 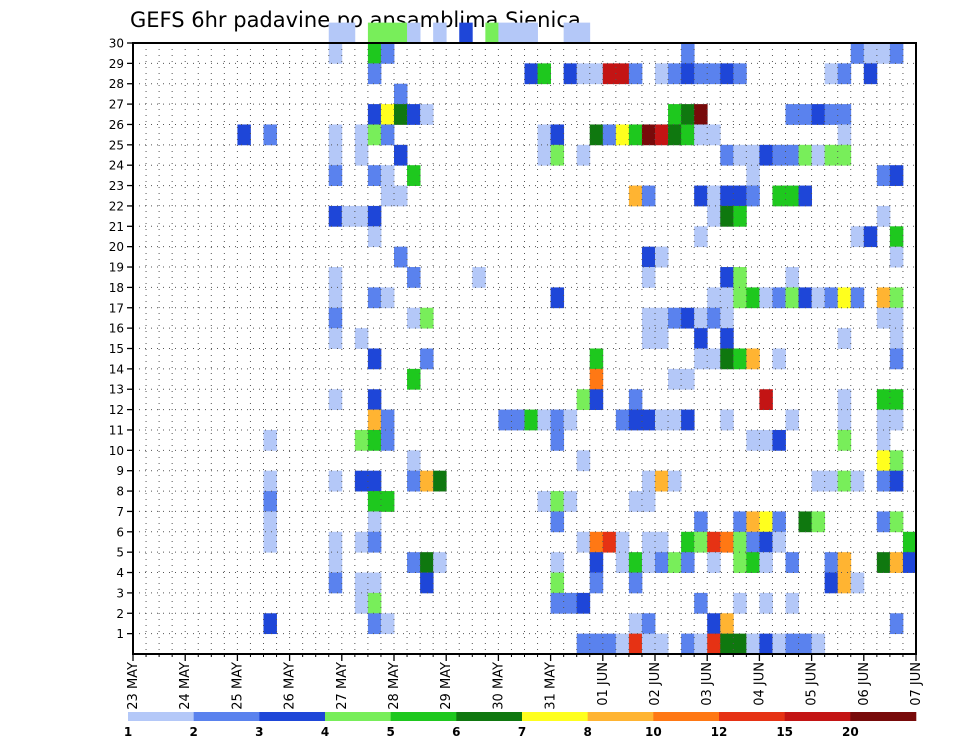 What do you see at coordinates (116, 288) in the screenshot?
I see `y-tick-label: 18` at bounding box center [116, 288].